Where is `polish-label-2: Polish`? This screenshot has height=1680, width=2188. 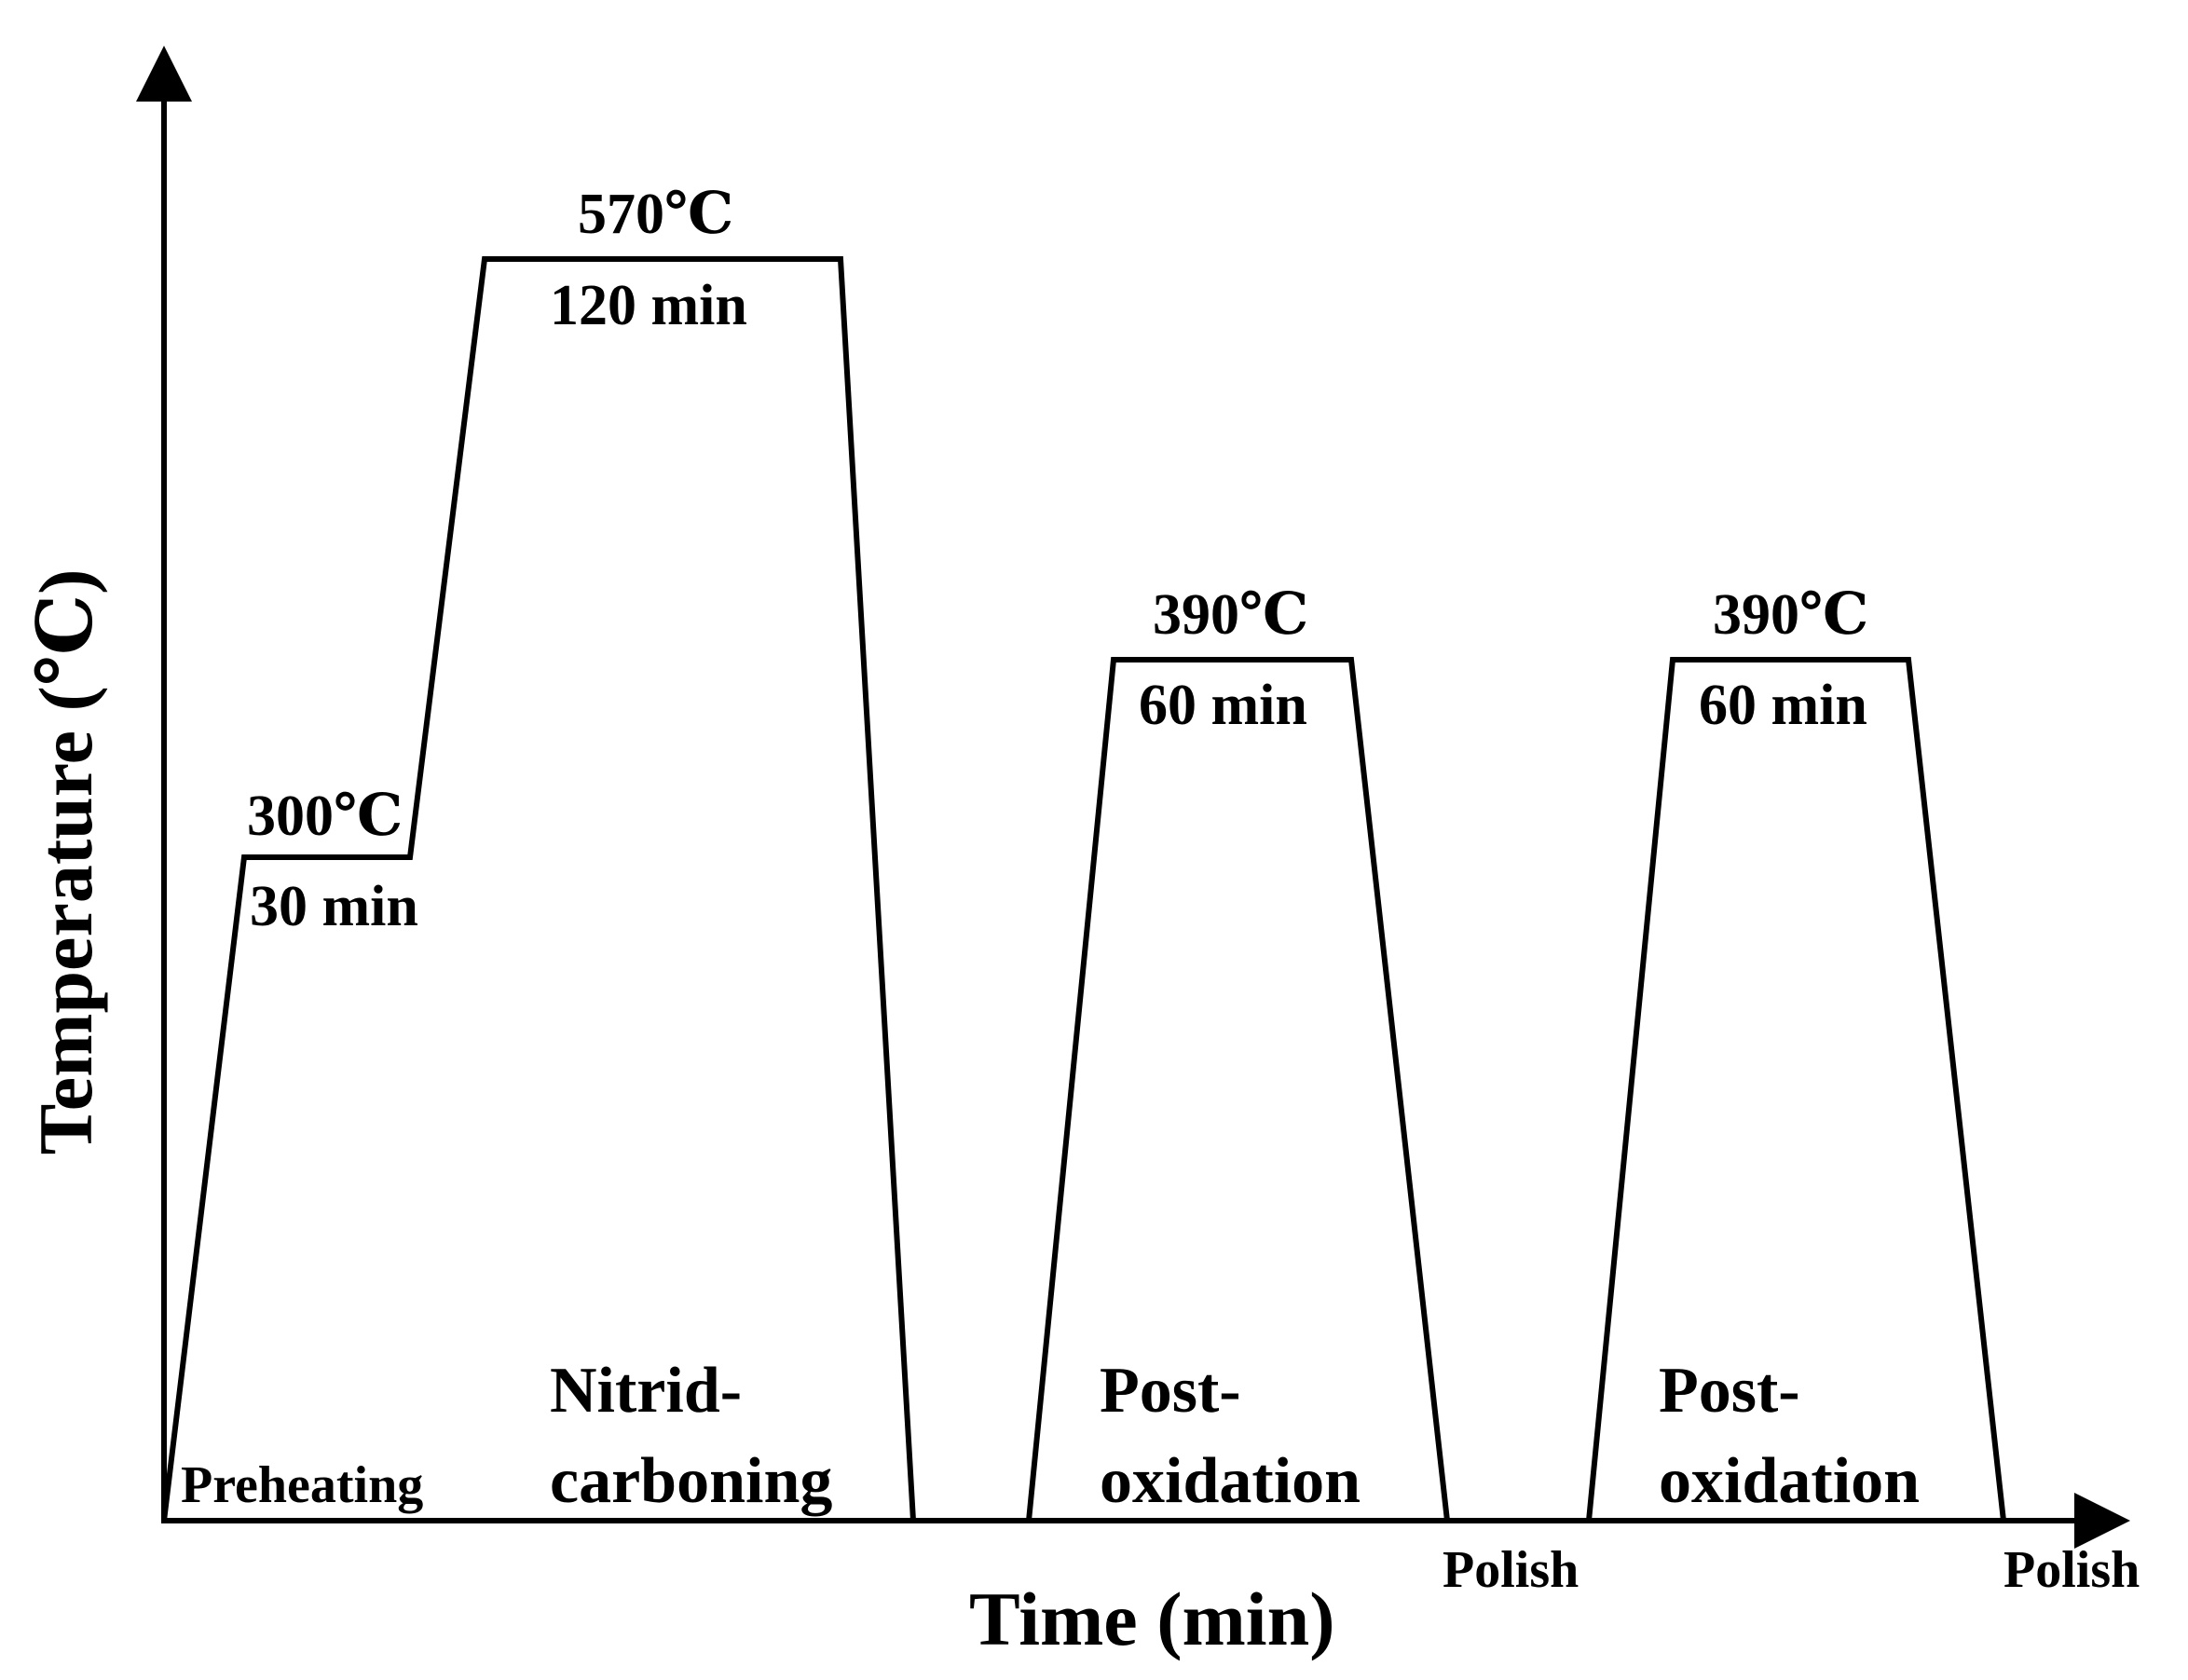 polish-label-2: Polish is located at coordinates (2071, 1570).